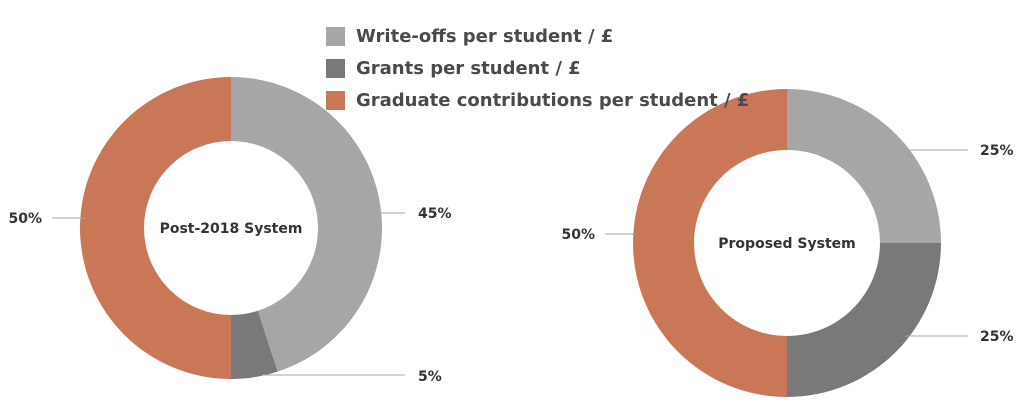 Image resolution: width=1024 pixels, height=413 pixels. Describe the element at coordinates (485, 36) in the screenshot. I see `legend-label-write-offs: Write-offs per student / £` at that location.